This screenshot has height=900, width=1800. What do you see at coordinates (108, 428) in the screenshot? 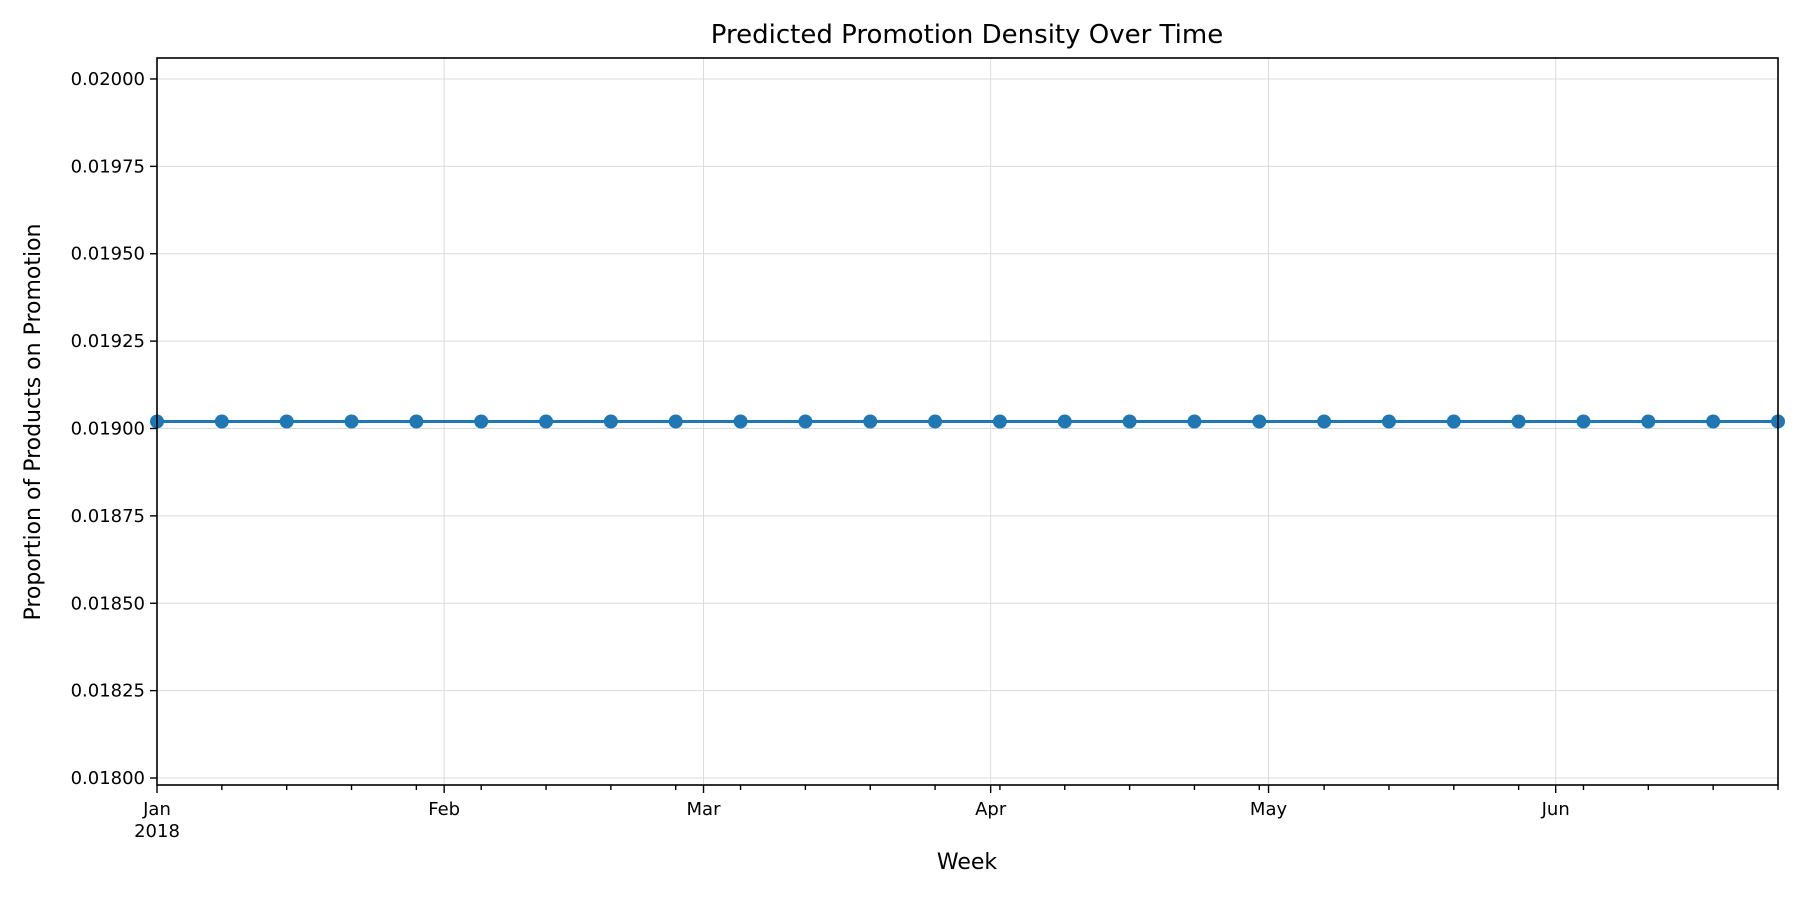
I see `y-tick-label: 0.01900` at bounding box center [108, 428].